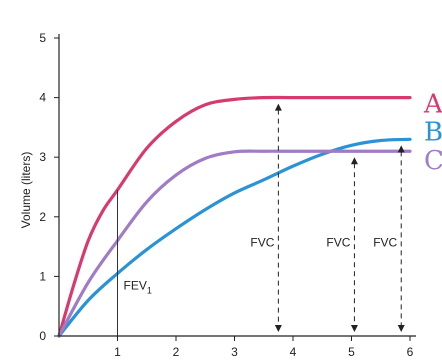 This screenshot has height=362, width=442. Describe the element at coordinates (42, 217) in the screenshot. I see `y-tick-label: 2` at that location.